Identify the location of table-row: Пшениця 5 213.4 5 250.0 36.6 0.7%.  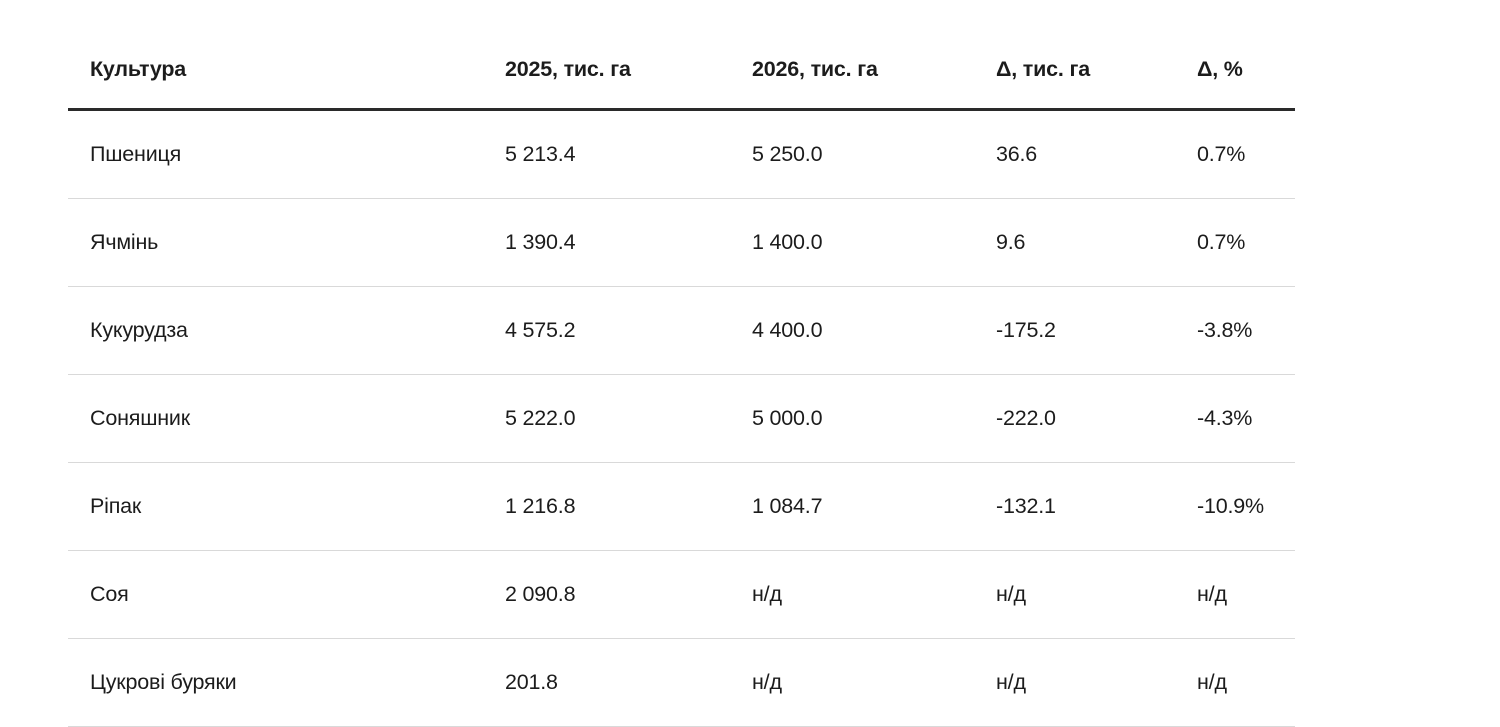
(681, 154).